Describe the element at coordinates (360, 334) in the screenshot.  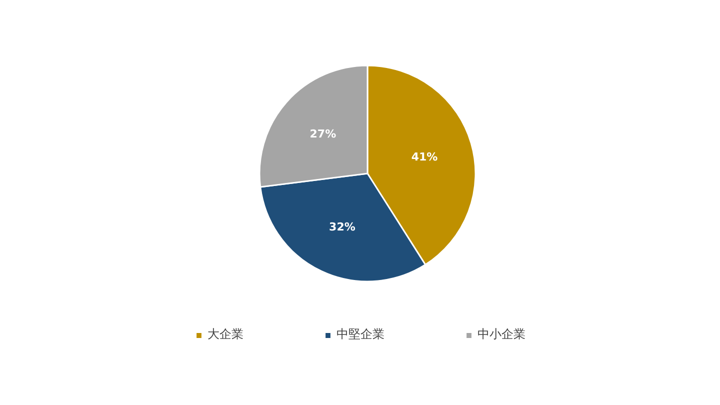
I see `legend-label: 中堅企業` at that location.